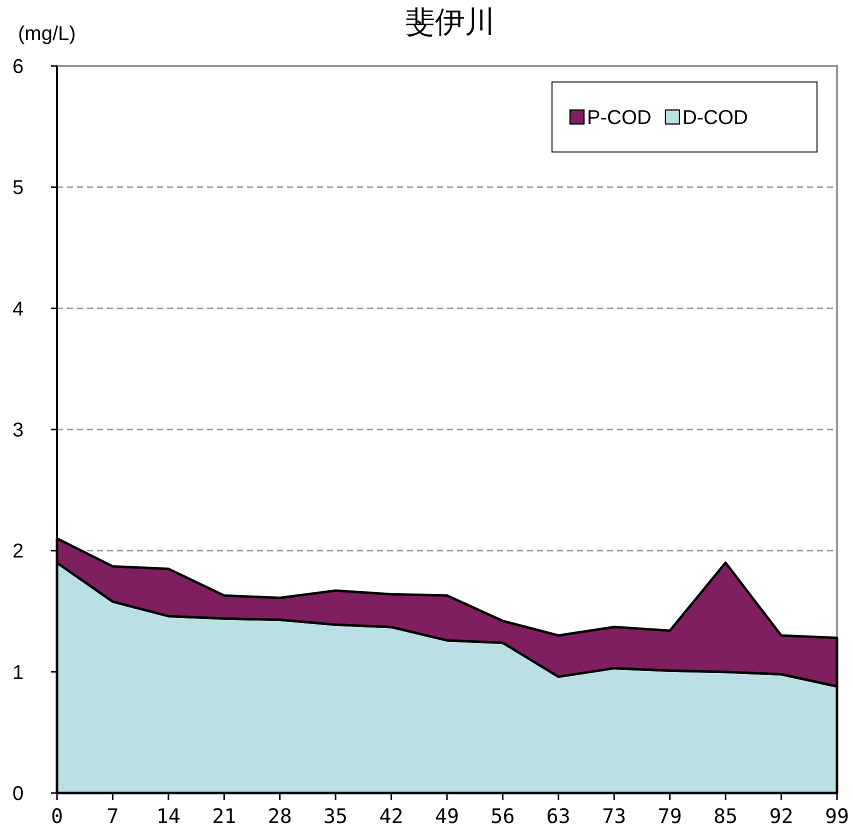  I want to click on y-axis-title: (mg/L), so click(47, 34).